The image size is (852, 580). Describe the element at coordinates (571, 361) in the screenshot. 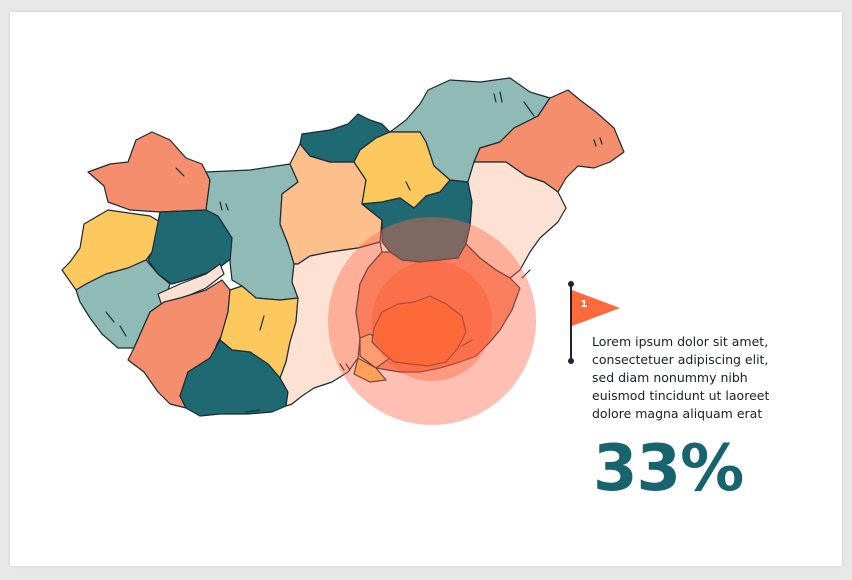

I see `pole-bottom-dot` at that location.